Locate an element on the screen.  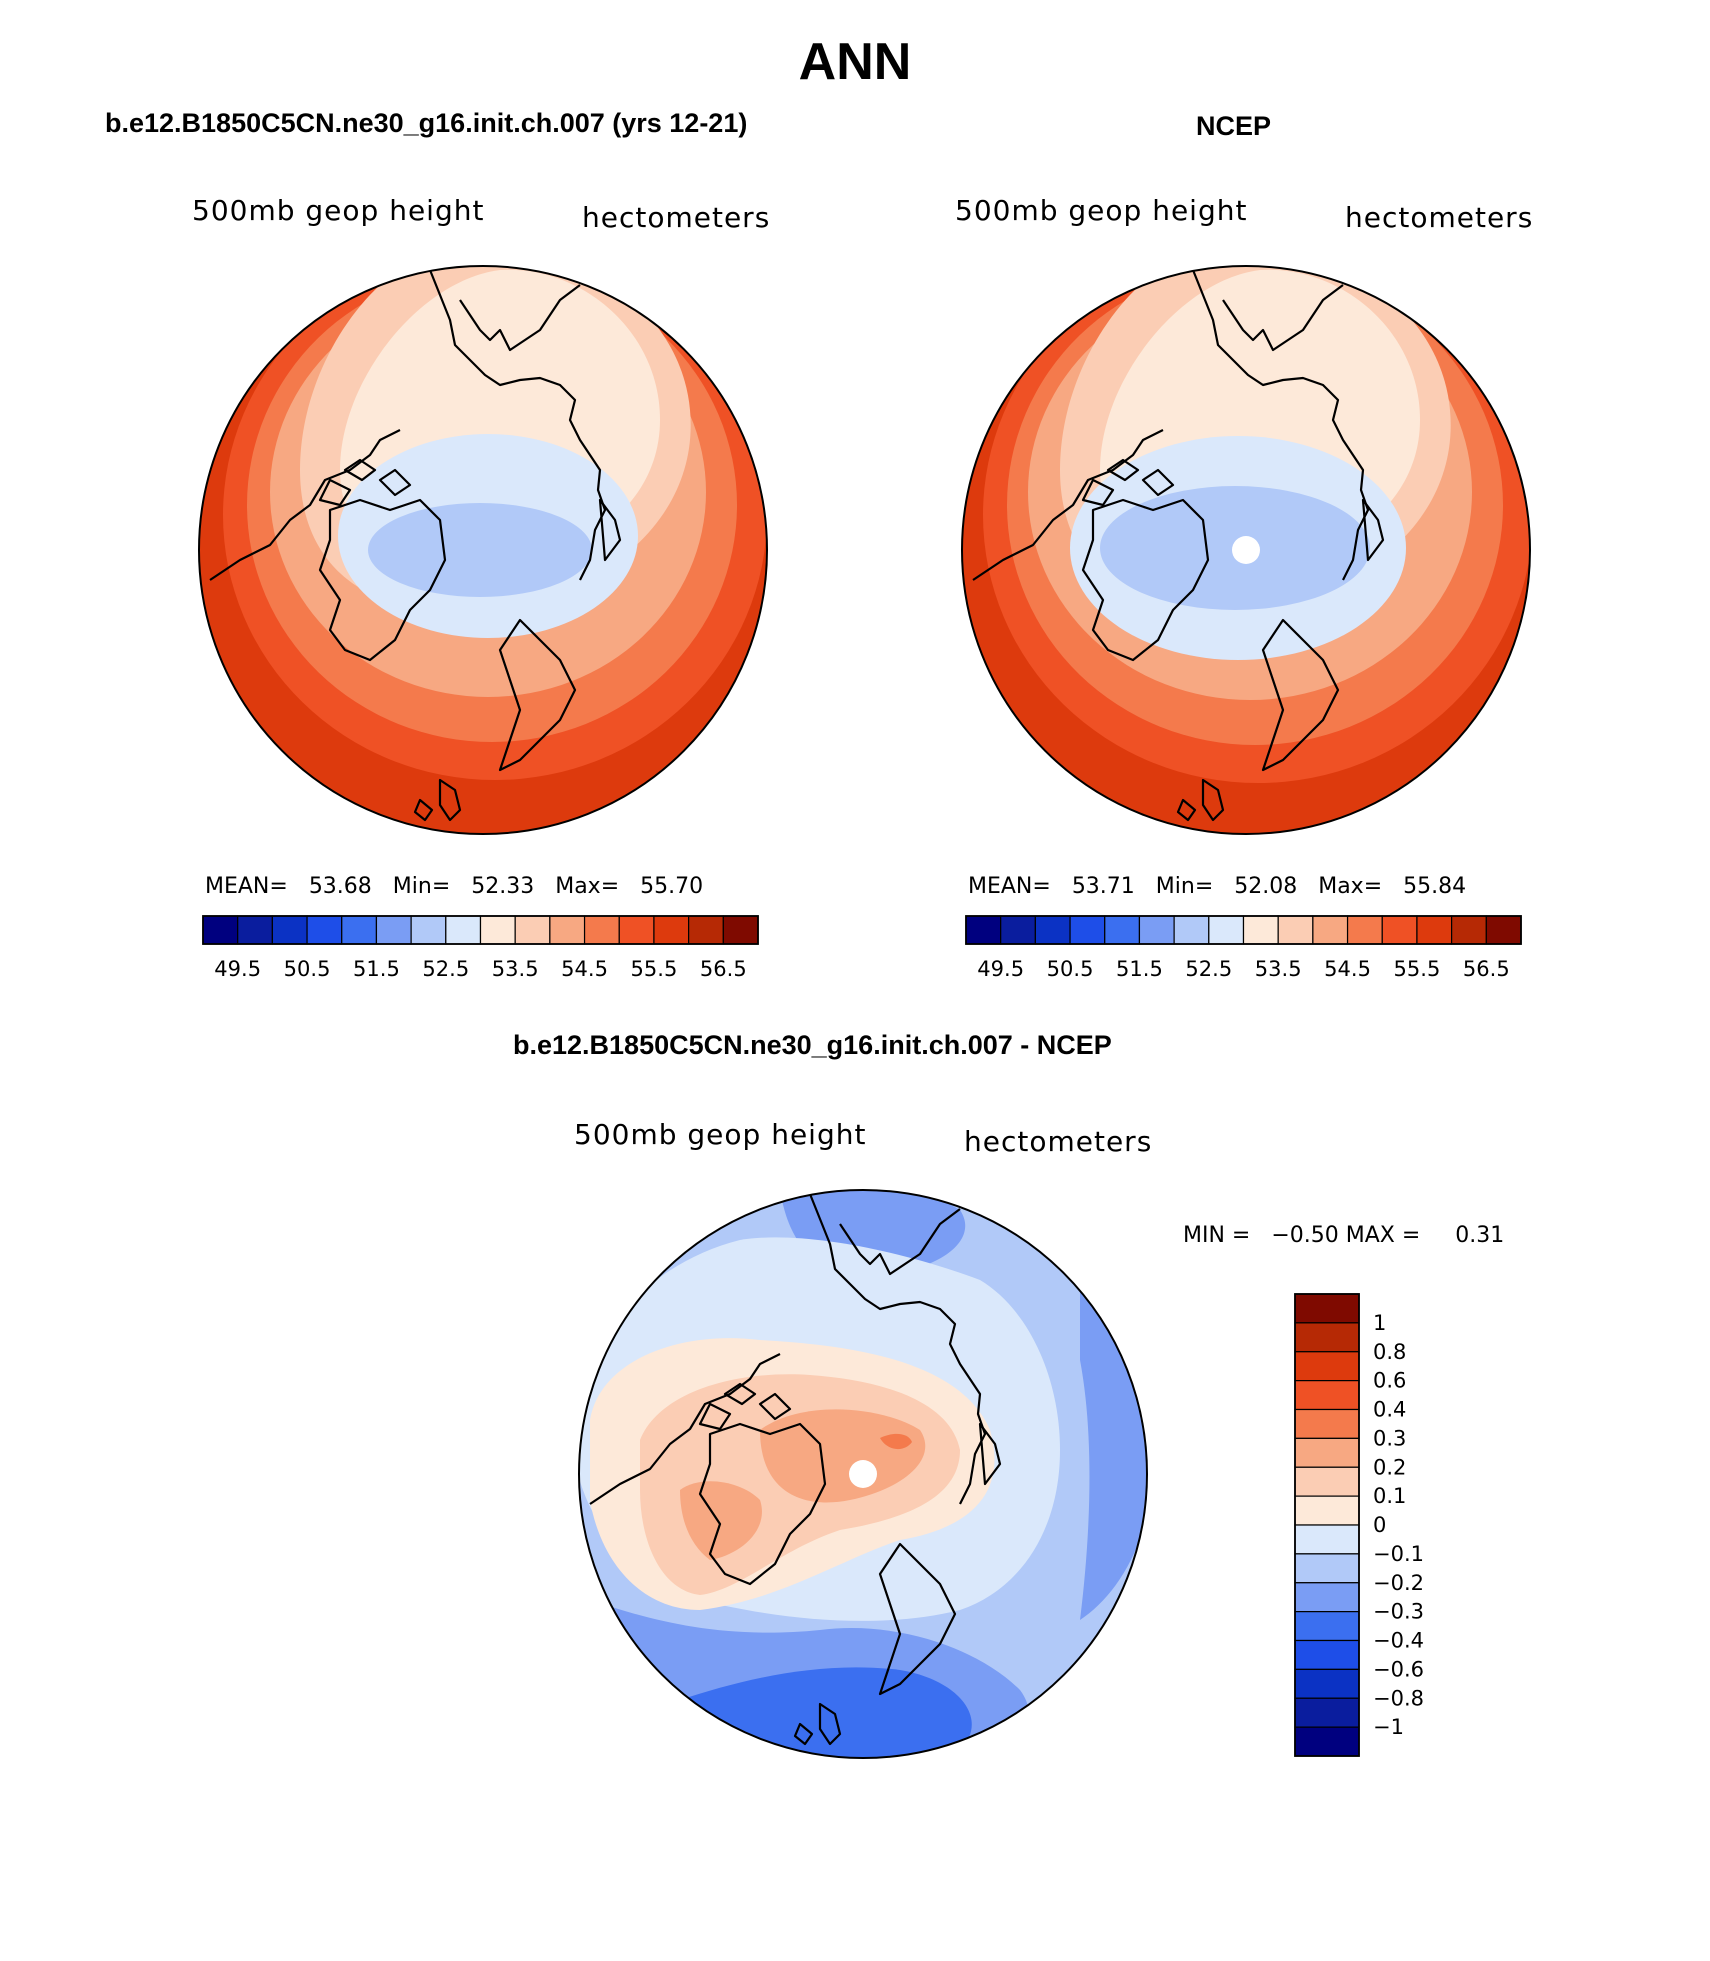
colorbar-frame is located at coordinates (1243, 930).